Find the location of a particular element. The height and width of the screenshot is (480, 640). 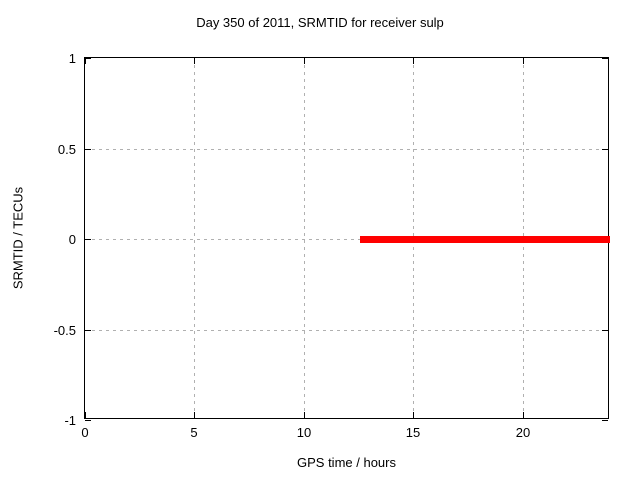

x-axis-label: GPS time / hours is located at coordinates (346, 462).